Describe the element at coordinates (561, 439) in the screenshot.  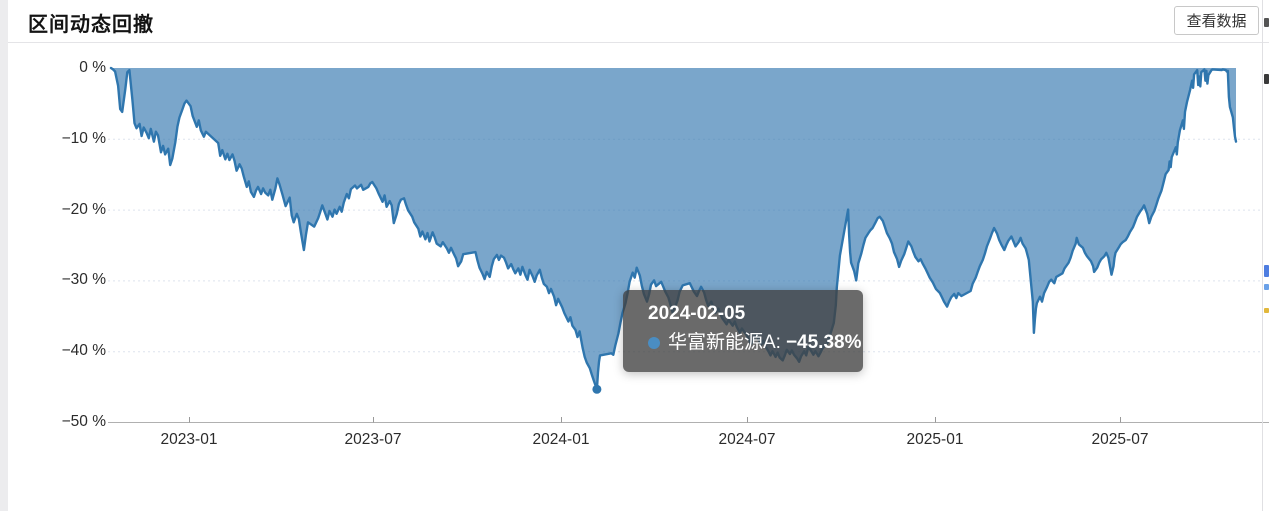
I see `x-axis-label: 2024-01` at that location.